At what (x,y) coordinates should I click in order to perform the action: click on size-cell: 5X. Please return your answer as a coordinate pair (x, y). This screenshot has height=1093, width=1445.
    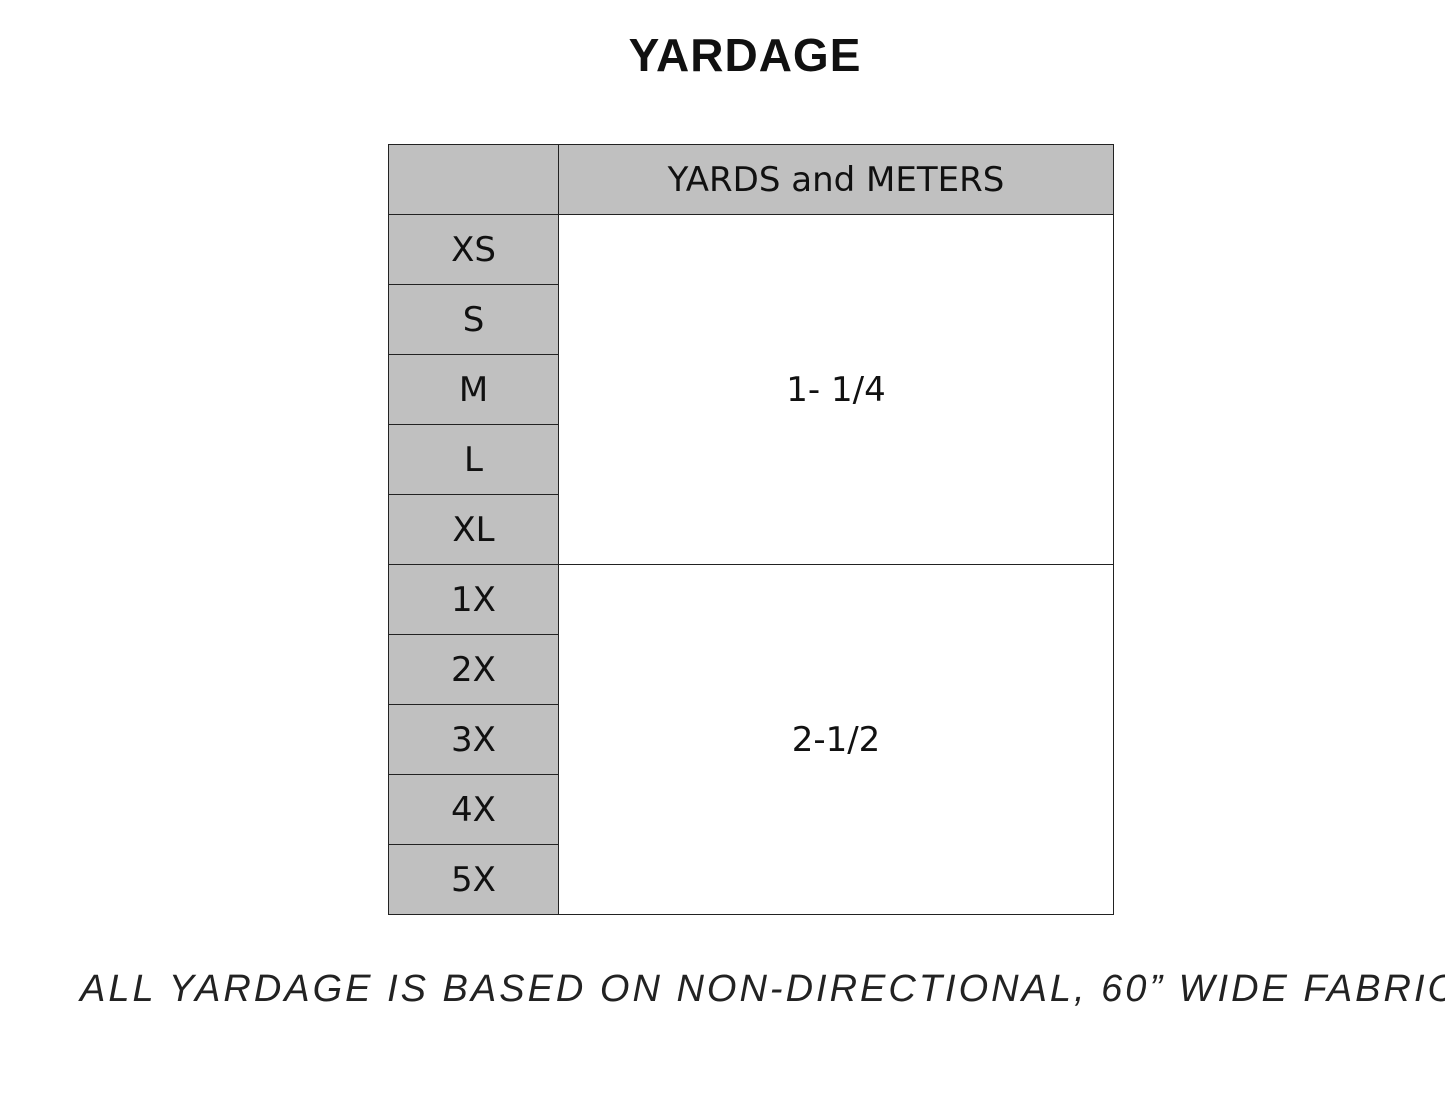
    Looking at the image, I should click on (473, 879).